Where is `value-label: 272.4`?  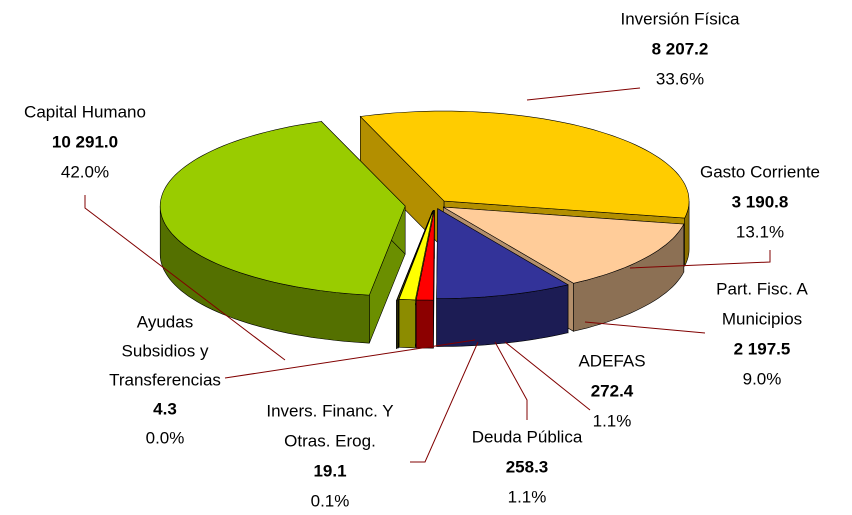 value-label: 272.4 is located at coordinates (612, 390).